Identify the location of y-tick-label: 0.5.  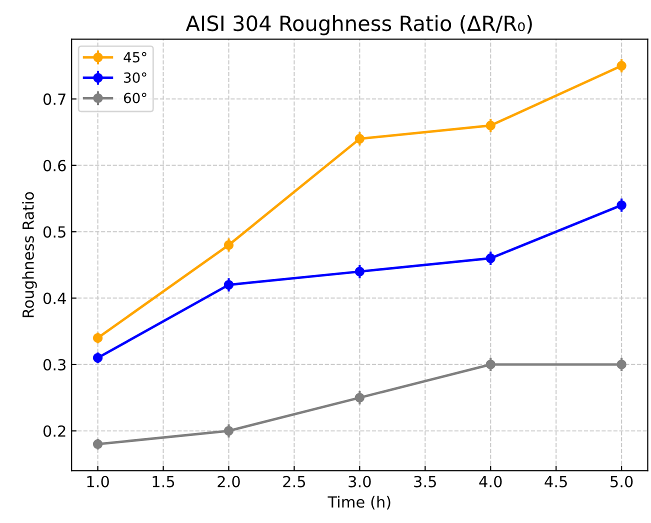
(54, 232).